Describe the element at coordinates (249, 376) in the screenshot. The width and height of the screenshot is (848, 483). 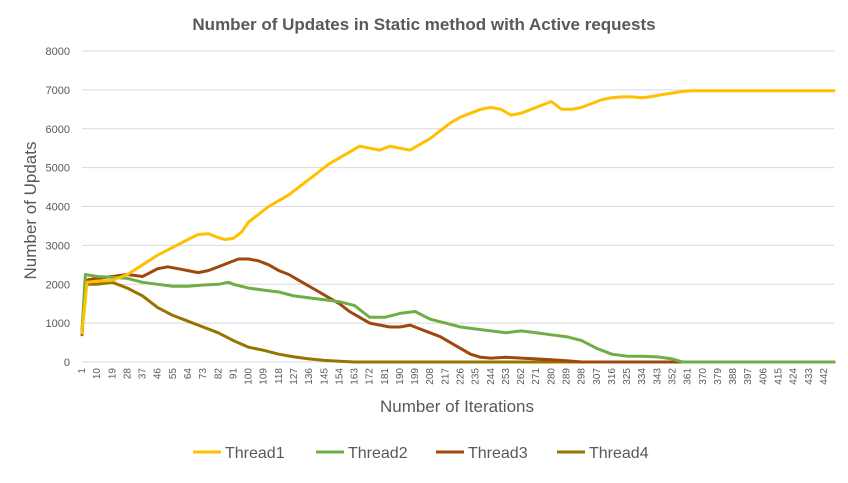
I see `x-tick-label: 100` at that location.